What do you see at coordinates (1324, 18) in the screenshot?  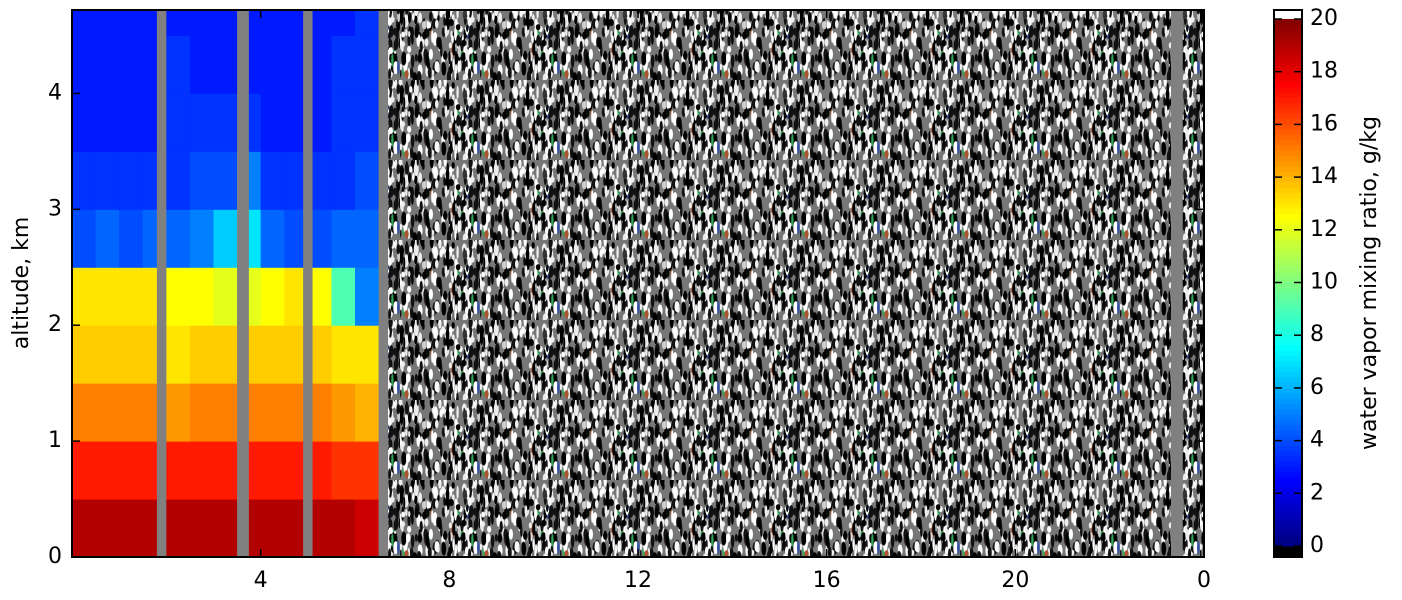 I see `colorbar-tick-label: 20` at bounding box center [1324, 18].